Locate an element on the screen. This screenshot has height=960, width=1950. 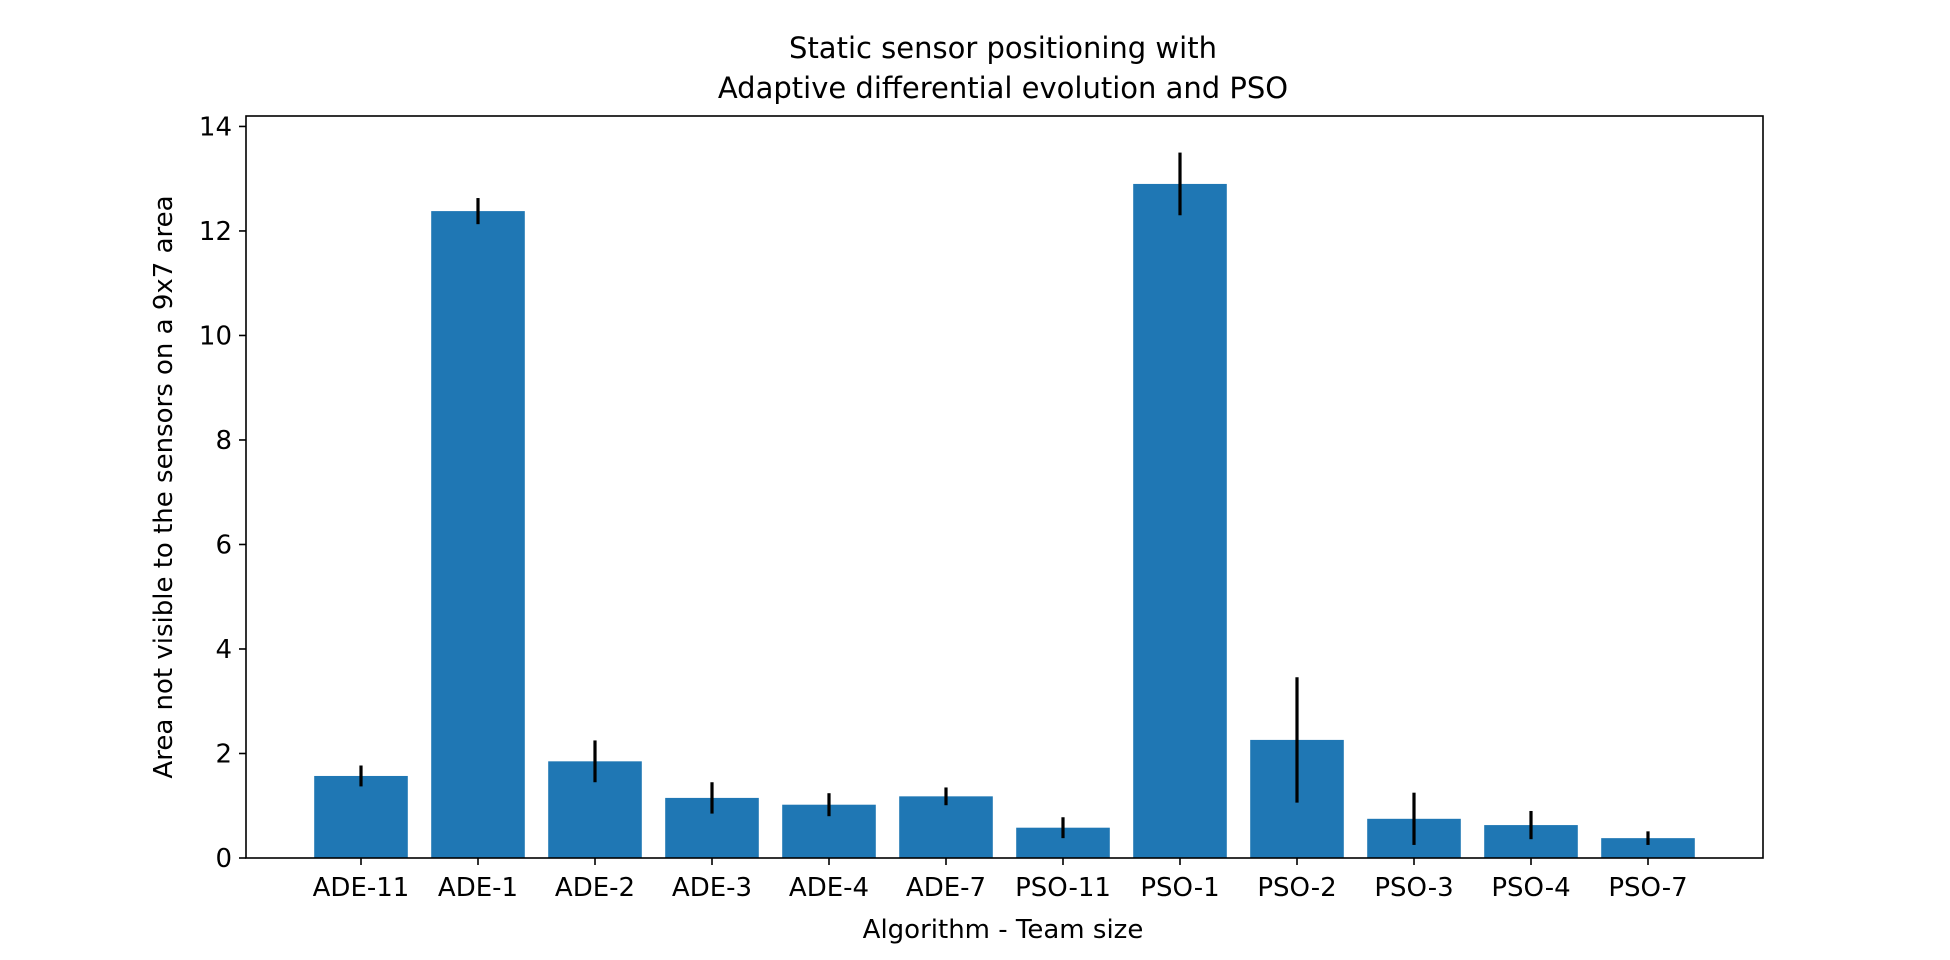
x-tick-label-pso-2: PSO-2 is located at coordinates (1296, 888).